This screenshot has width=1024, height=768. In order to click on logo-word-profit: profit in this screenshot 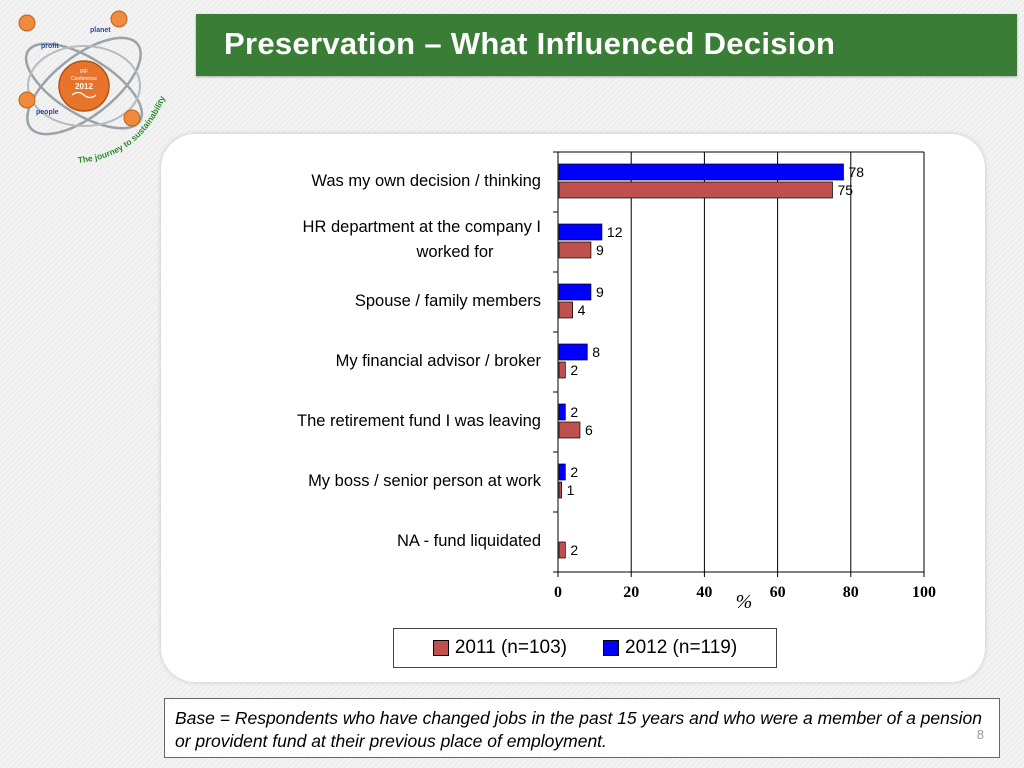, I will do `click(50, 46)`.